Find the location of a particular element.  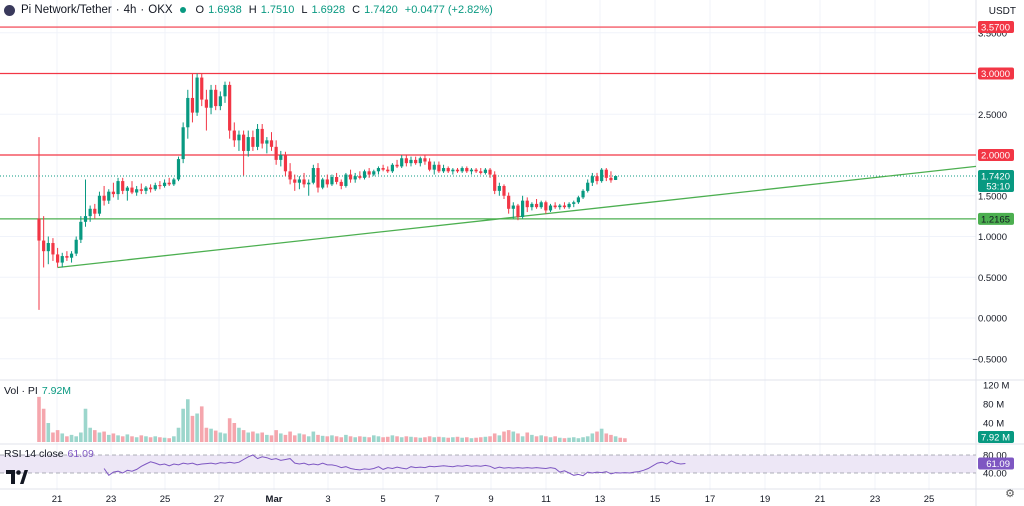

volume-value: 7.92M is located at coordinates (56, 391).